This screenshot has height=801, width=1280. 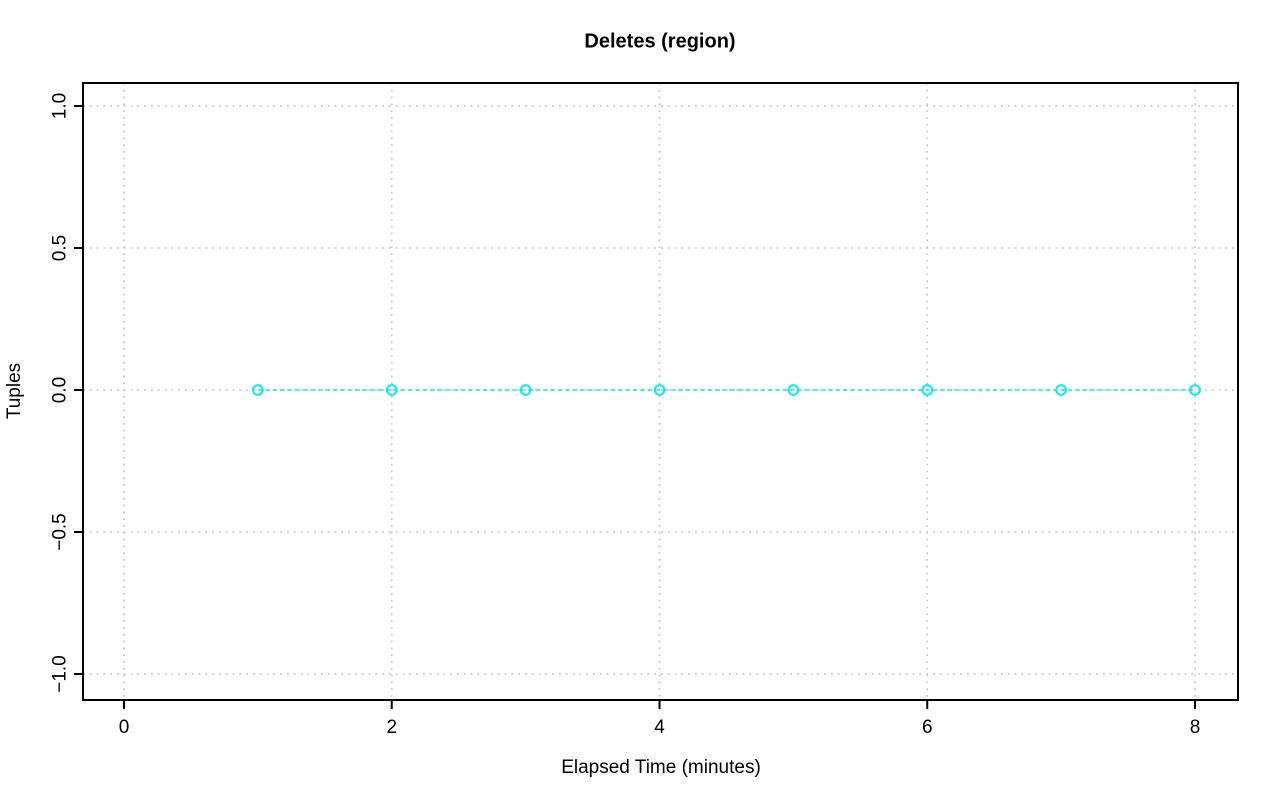 I want to click on y-tick-label-0: 1.0, so click(x=60, y=106).